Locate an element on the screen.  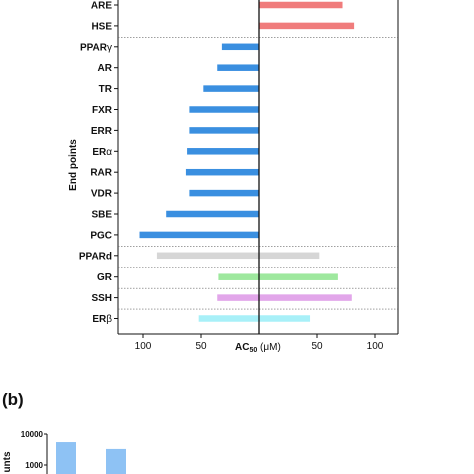
category-label-text: HSE is located at coordinates (101, 26).